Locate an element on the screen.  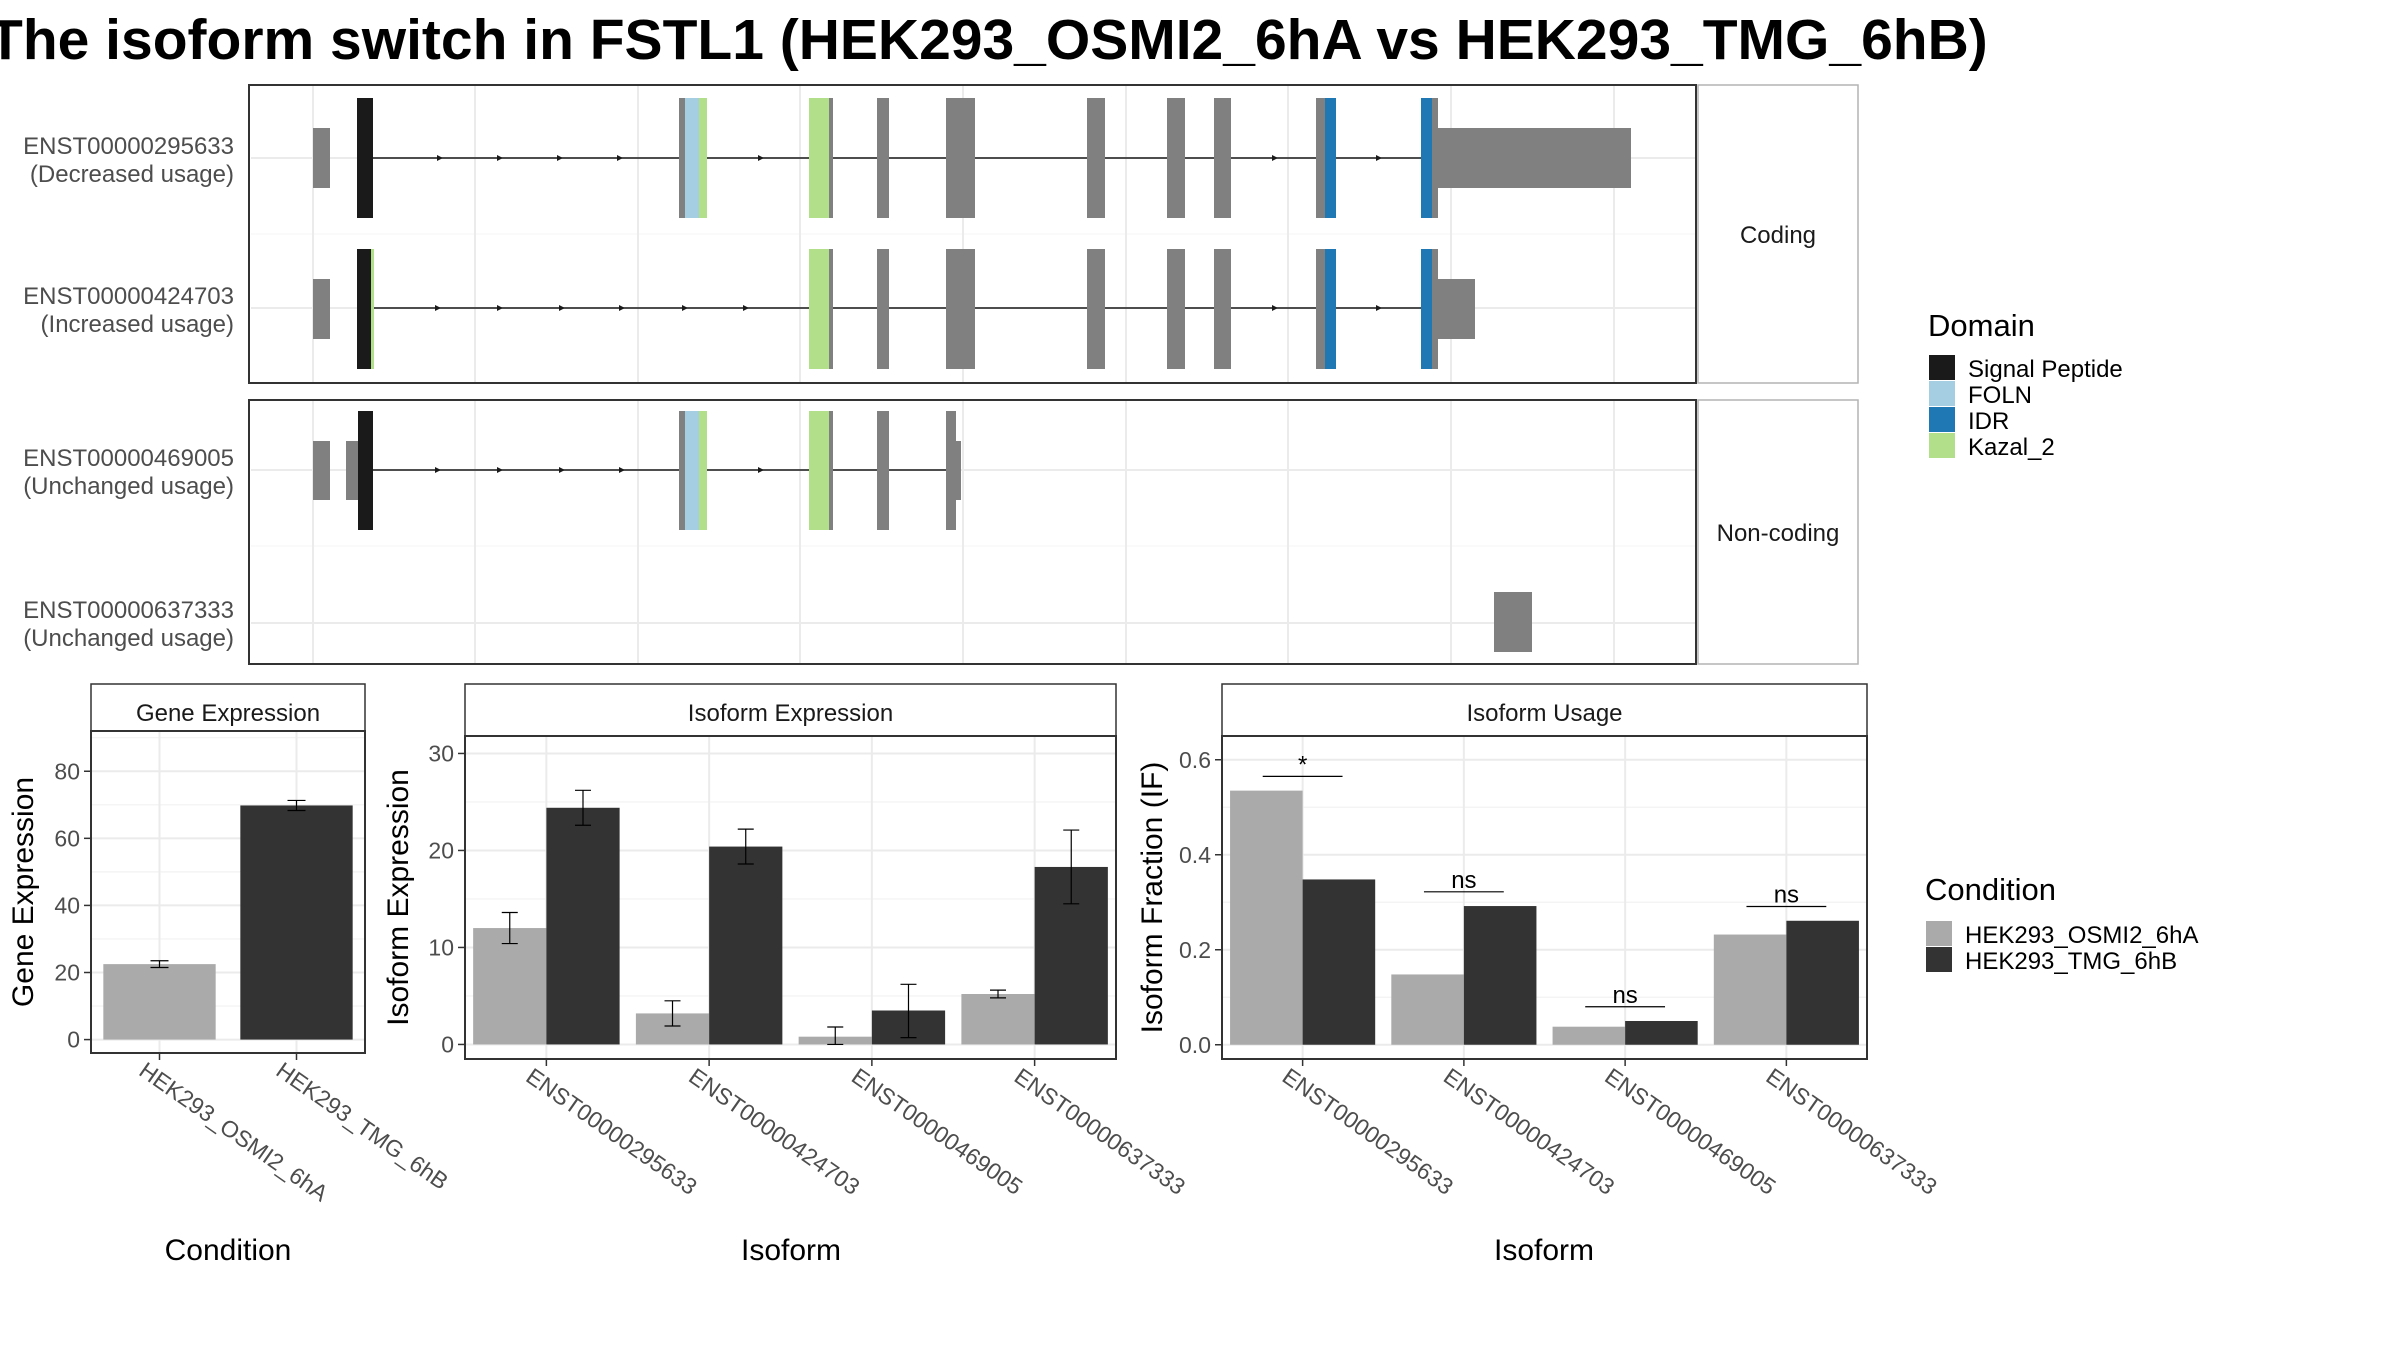
legend-item-foln: FOLN is located at coordinates (1980, 395).